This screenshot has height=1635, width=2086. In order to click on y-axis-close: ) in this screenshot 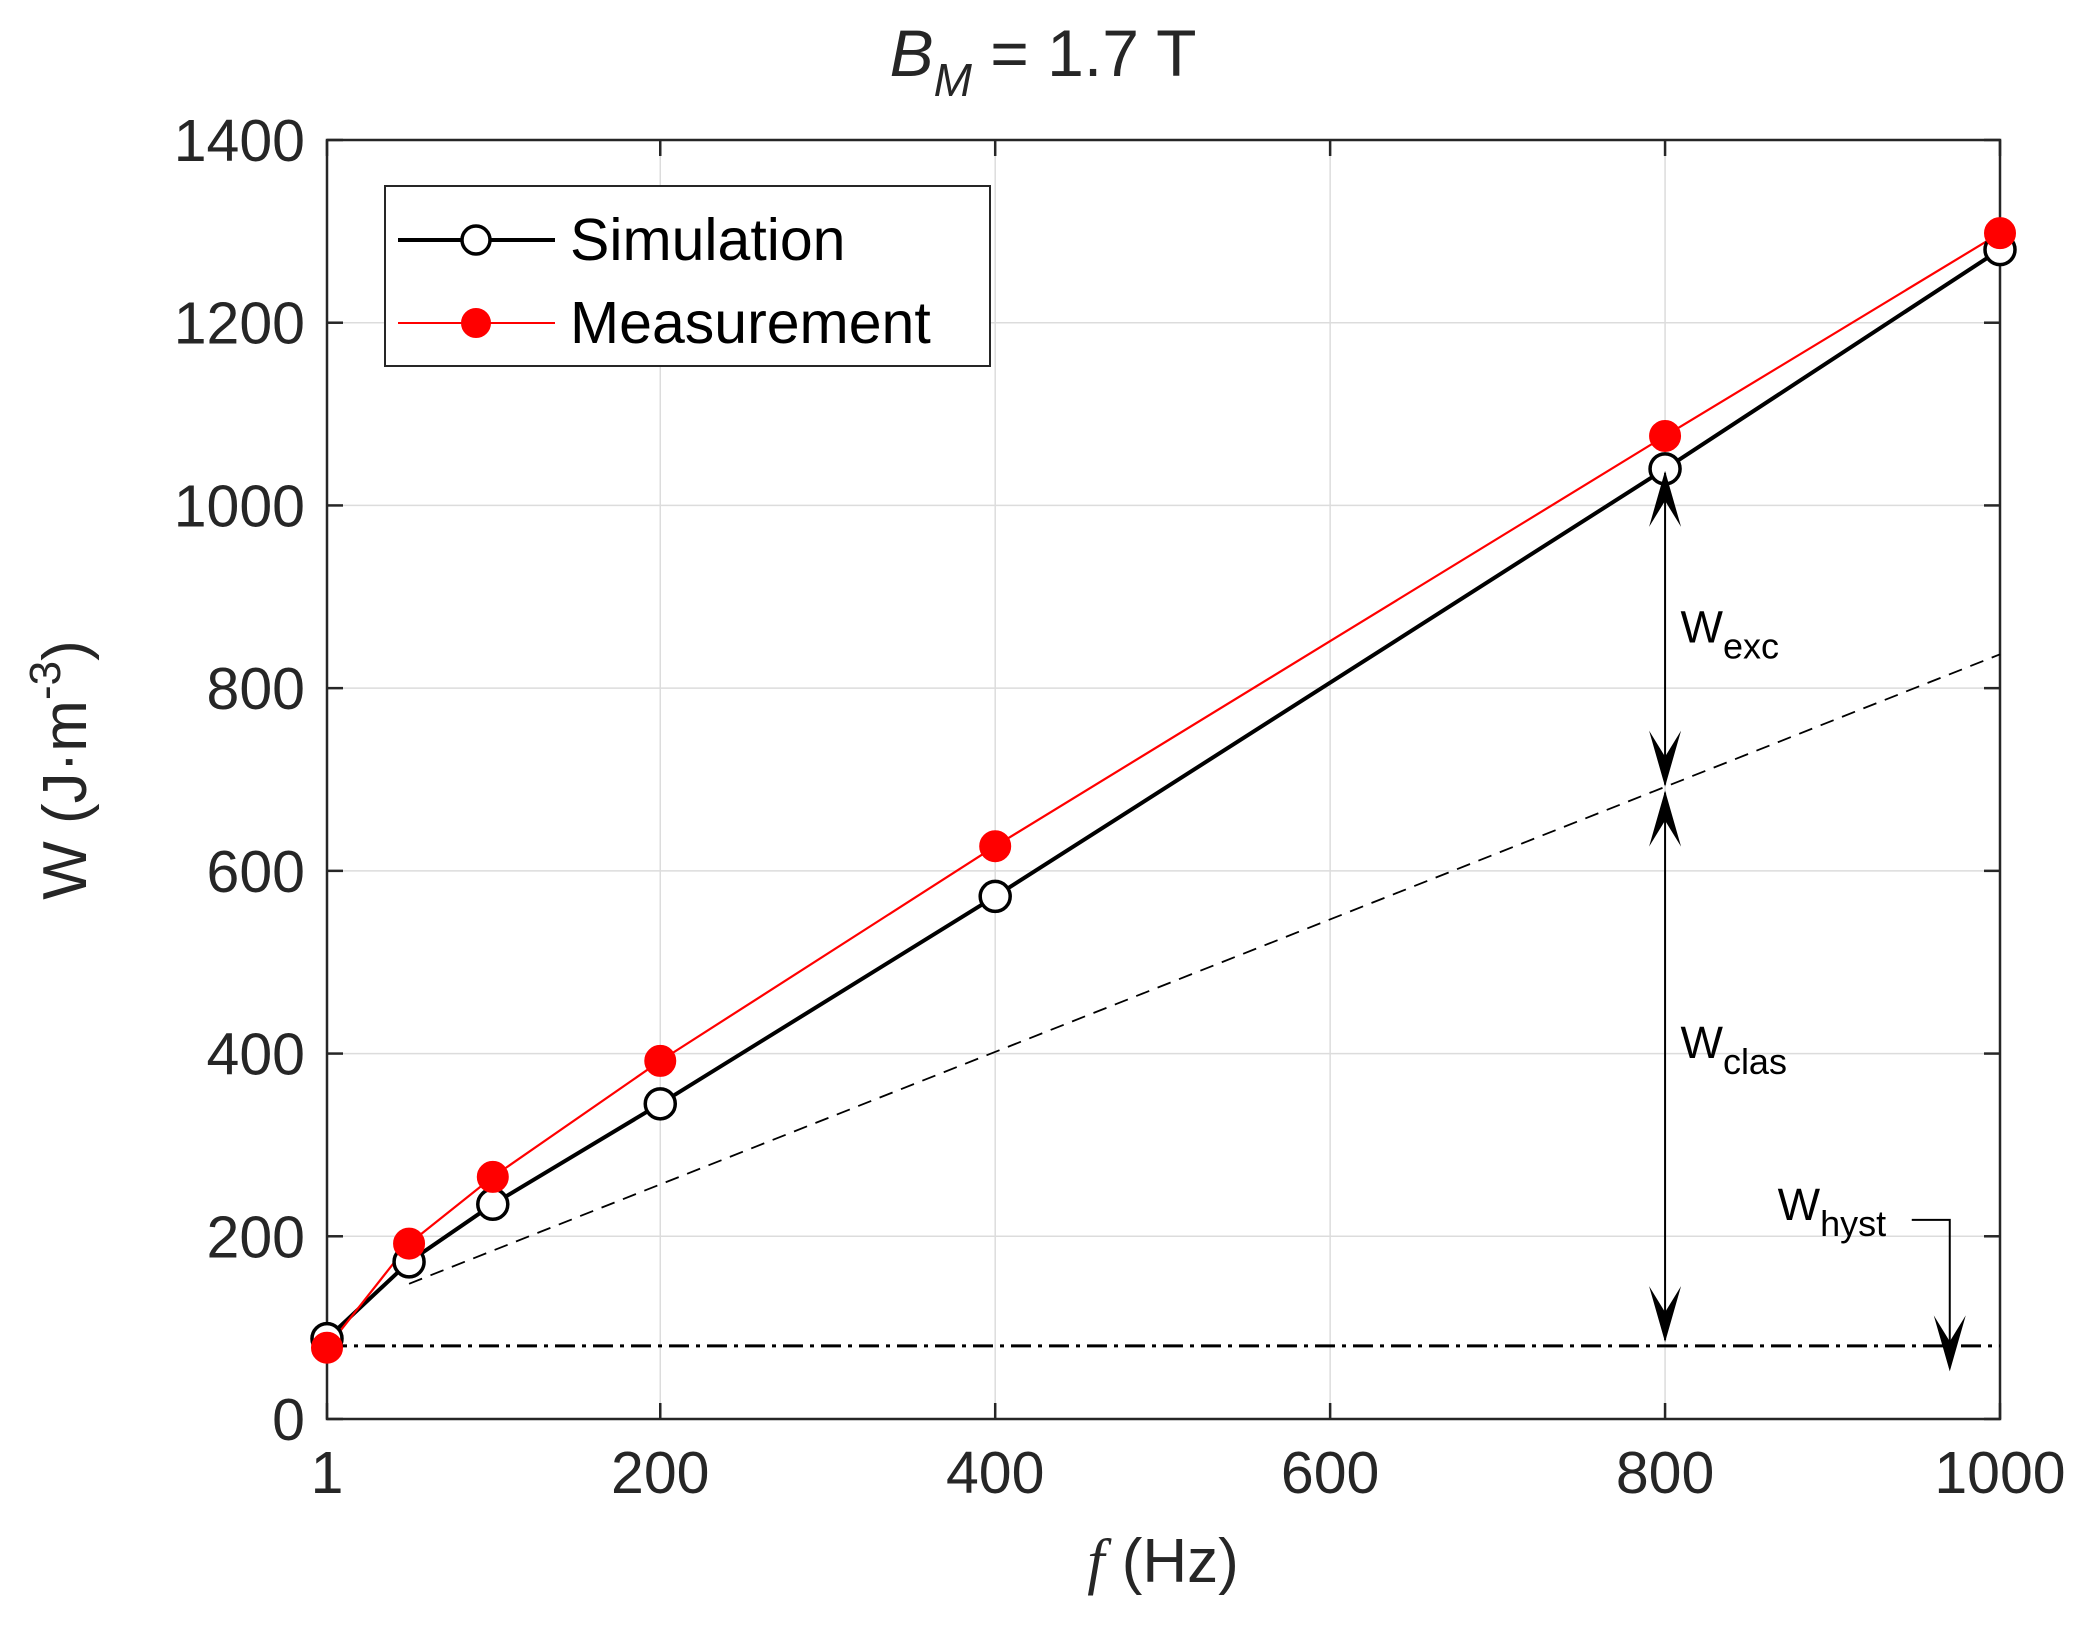, I will do `click(65, 650)`.